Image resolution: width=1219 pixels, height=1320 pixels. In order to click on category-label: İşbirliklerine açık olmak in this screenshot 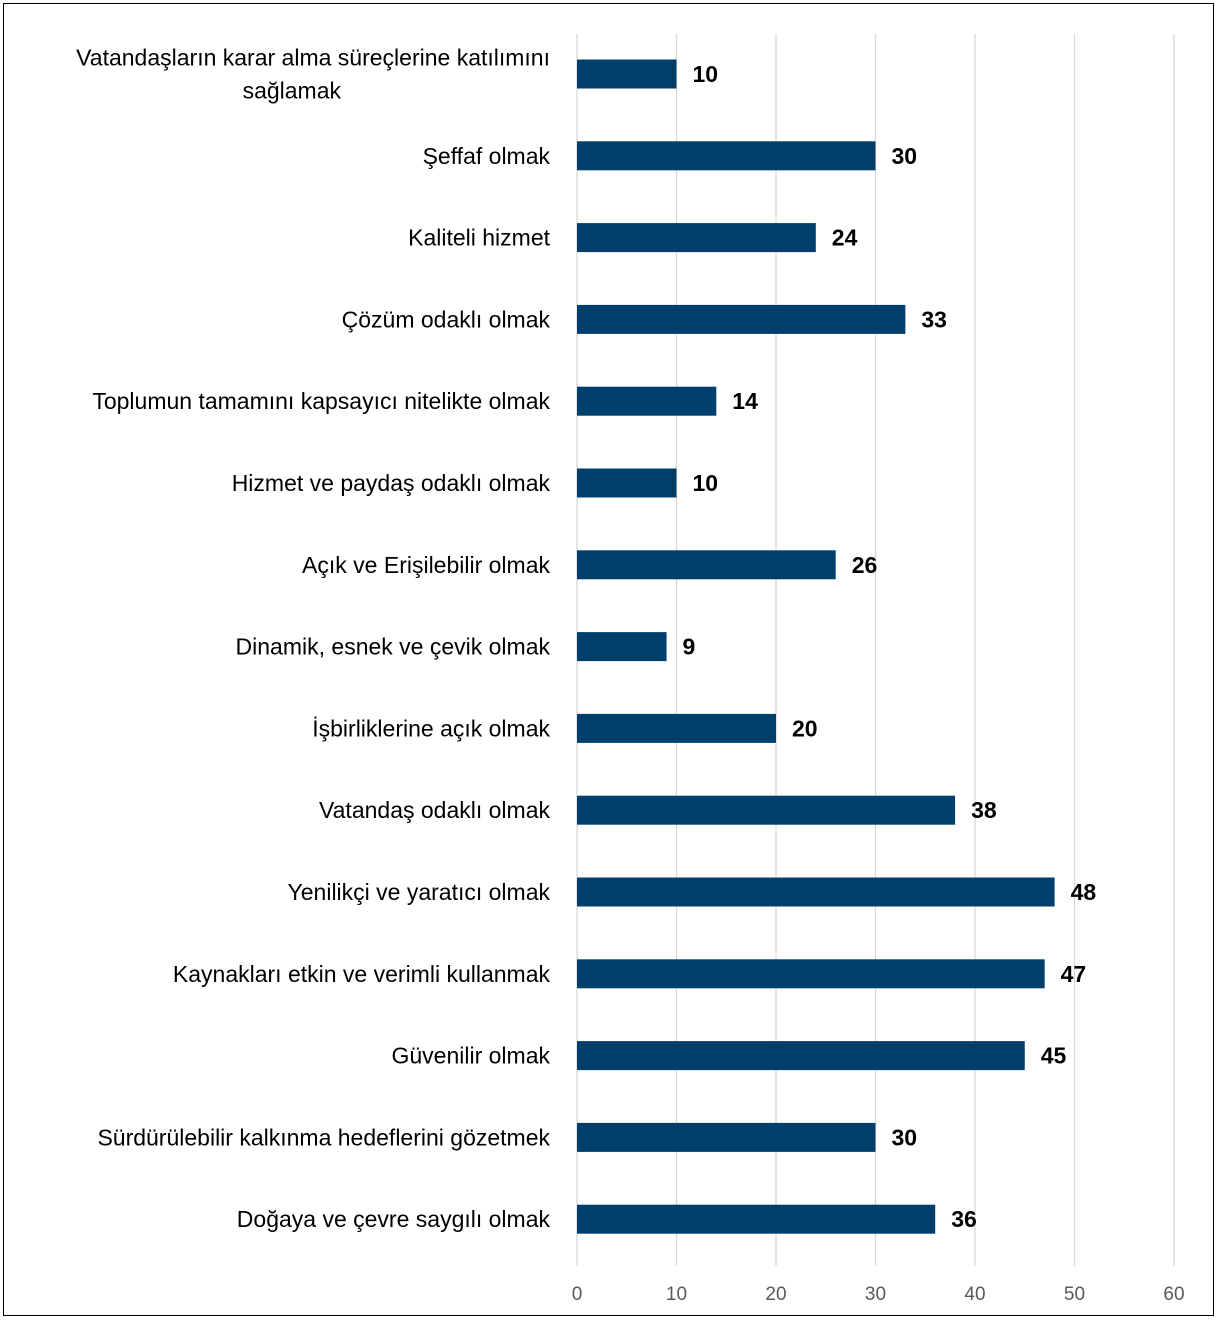, I will do `click(431, 728)`.